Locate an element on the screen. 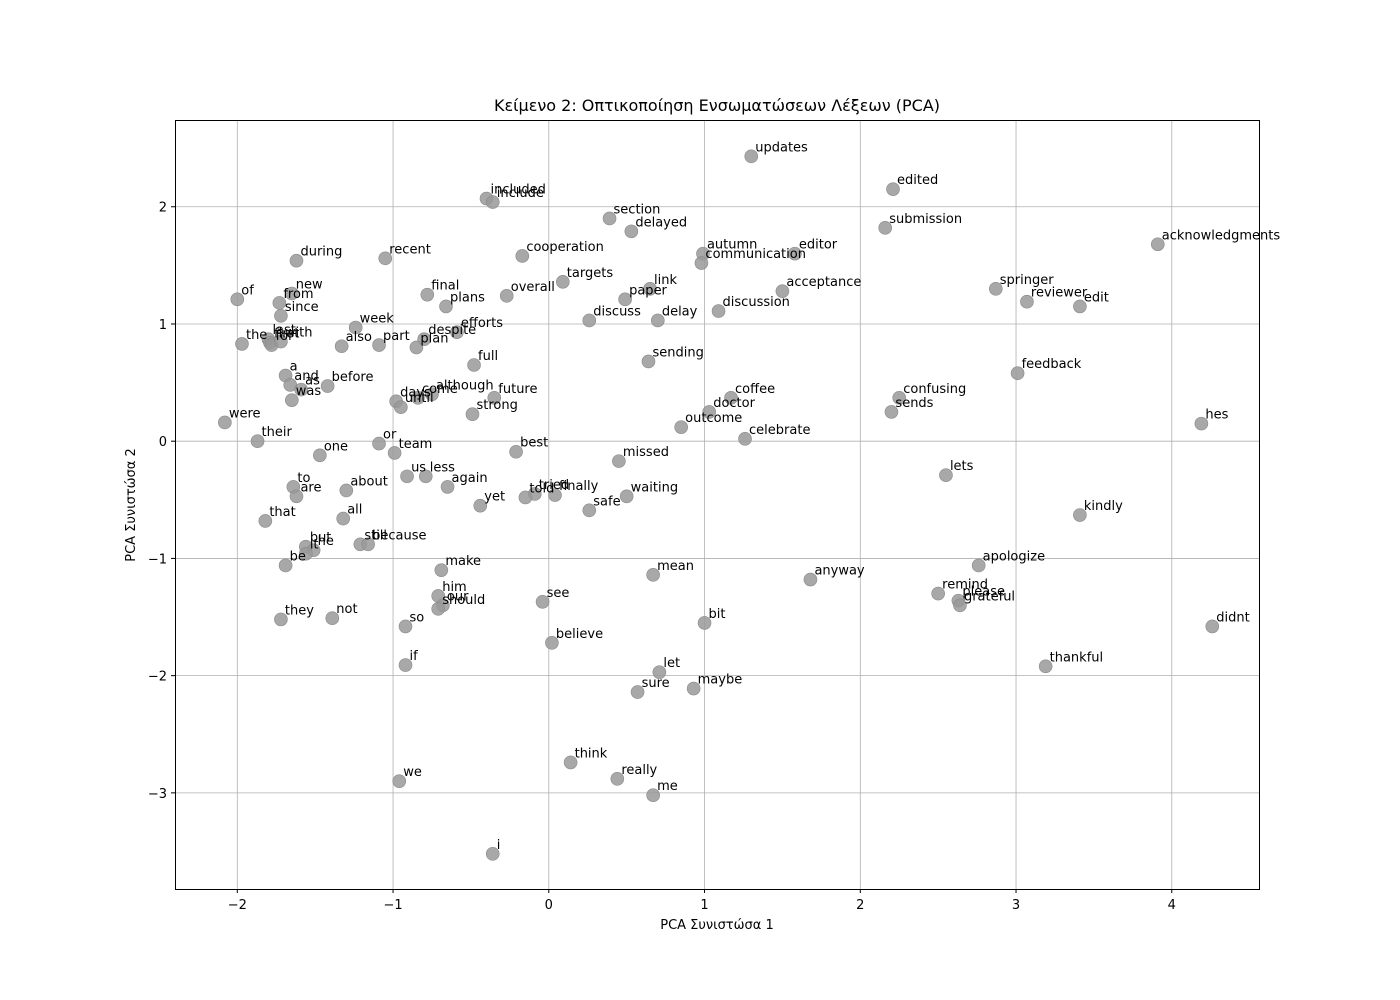 This screenshot has width=1400, height=1000. label-final: final is located at coordinates (445, 286).